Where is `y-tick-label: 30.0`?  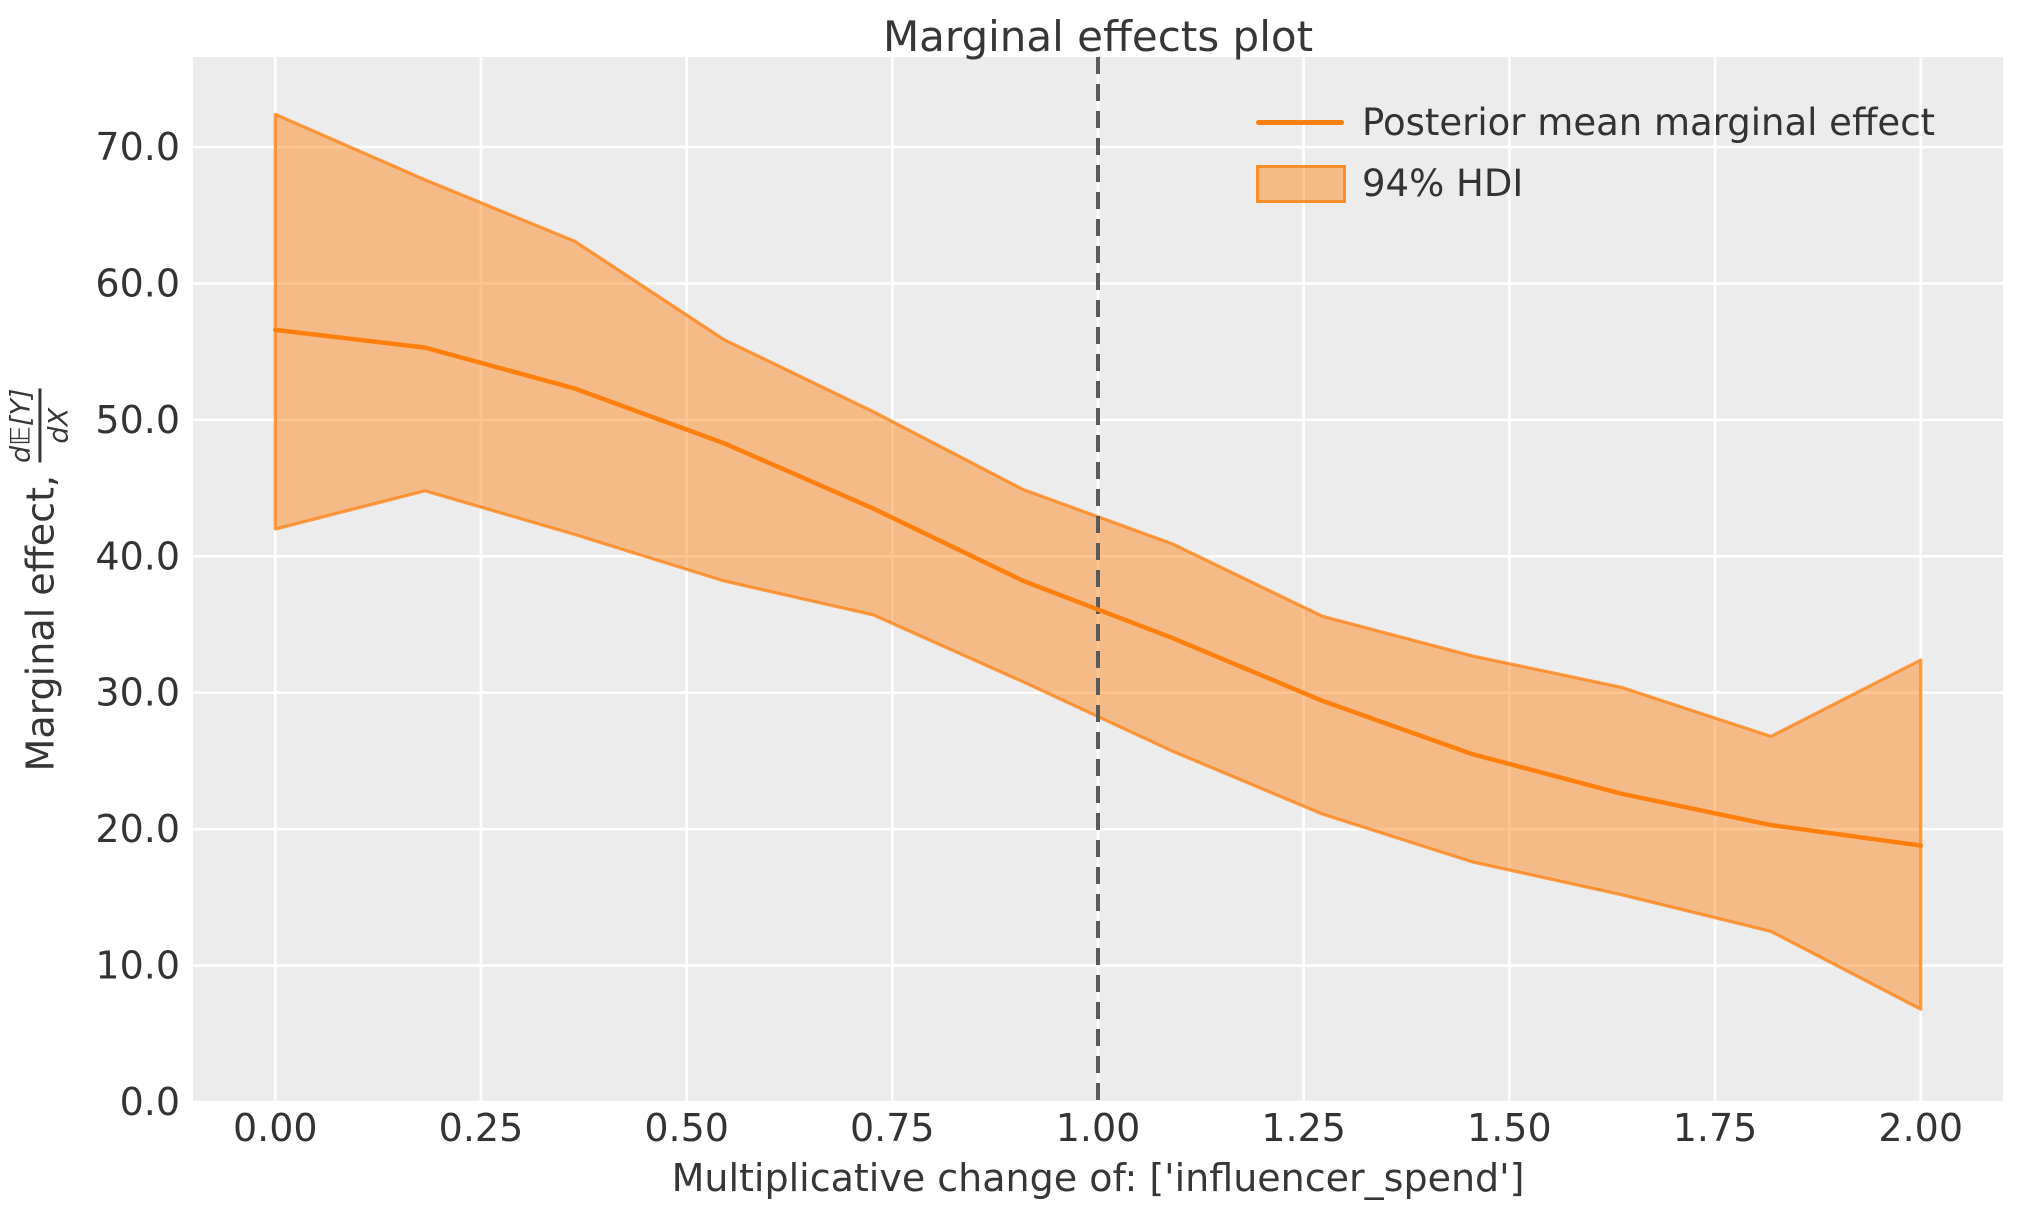
y-tick-label: 30.0 is located at coordinates (137, 693).